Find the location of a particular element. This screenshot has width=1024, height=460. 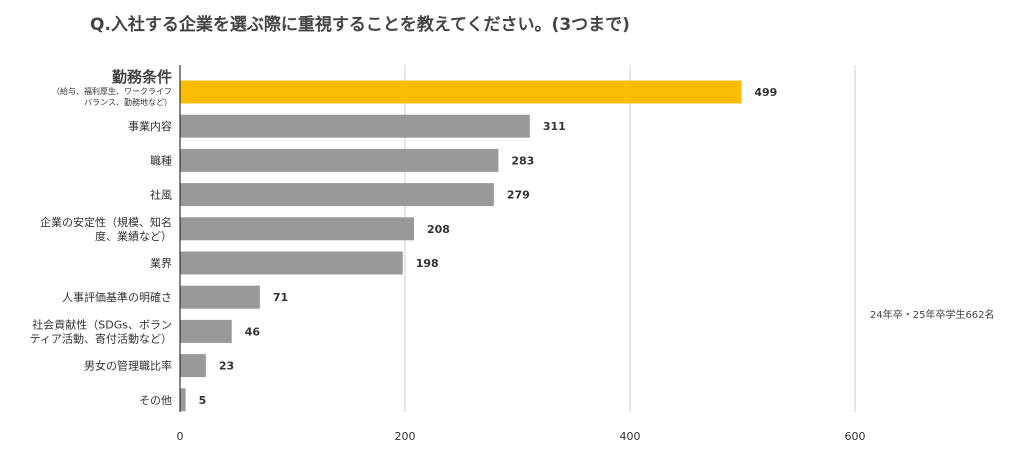

category-label: 職種 is located at coordinates (161, 160).